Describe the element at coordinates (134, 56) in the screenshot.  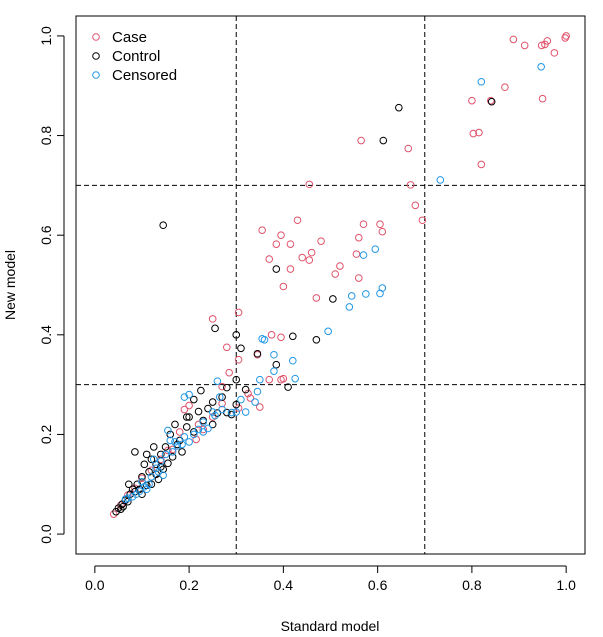
I see `legend: Case Control Censored` at that location.